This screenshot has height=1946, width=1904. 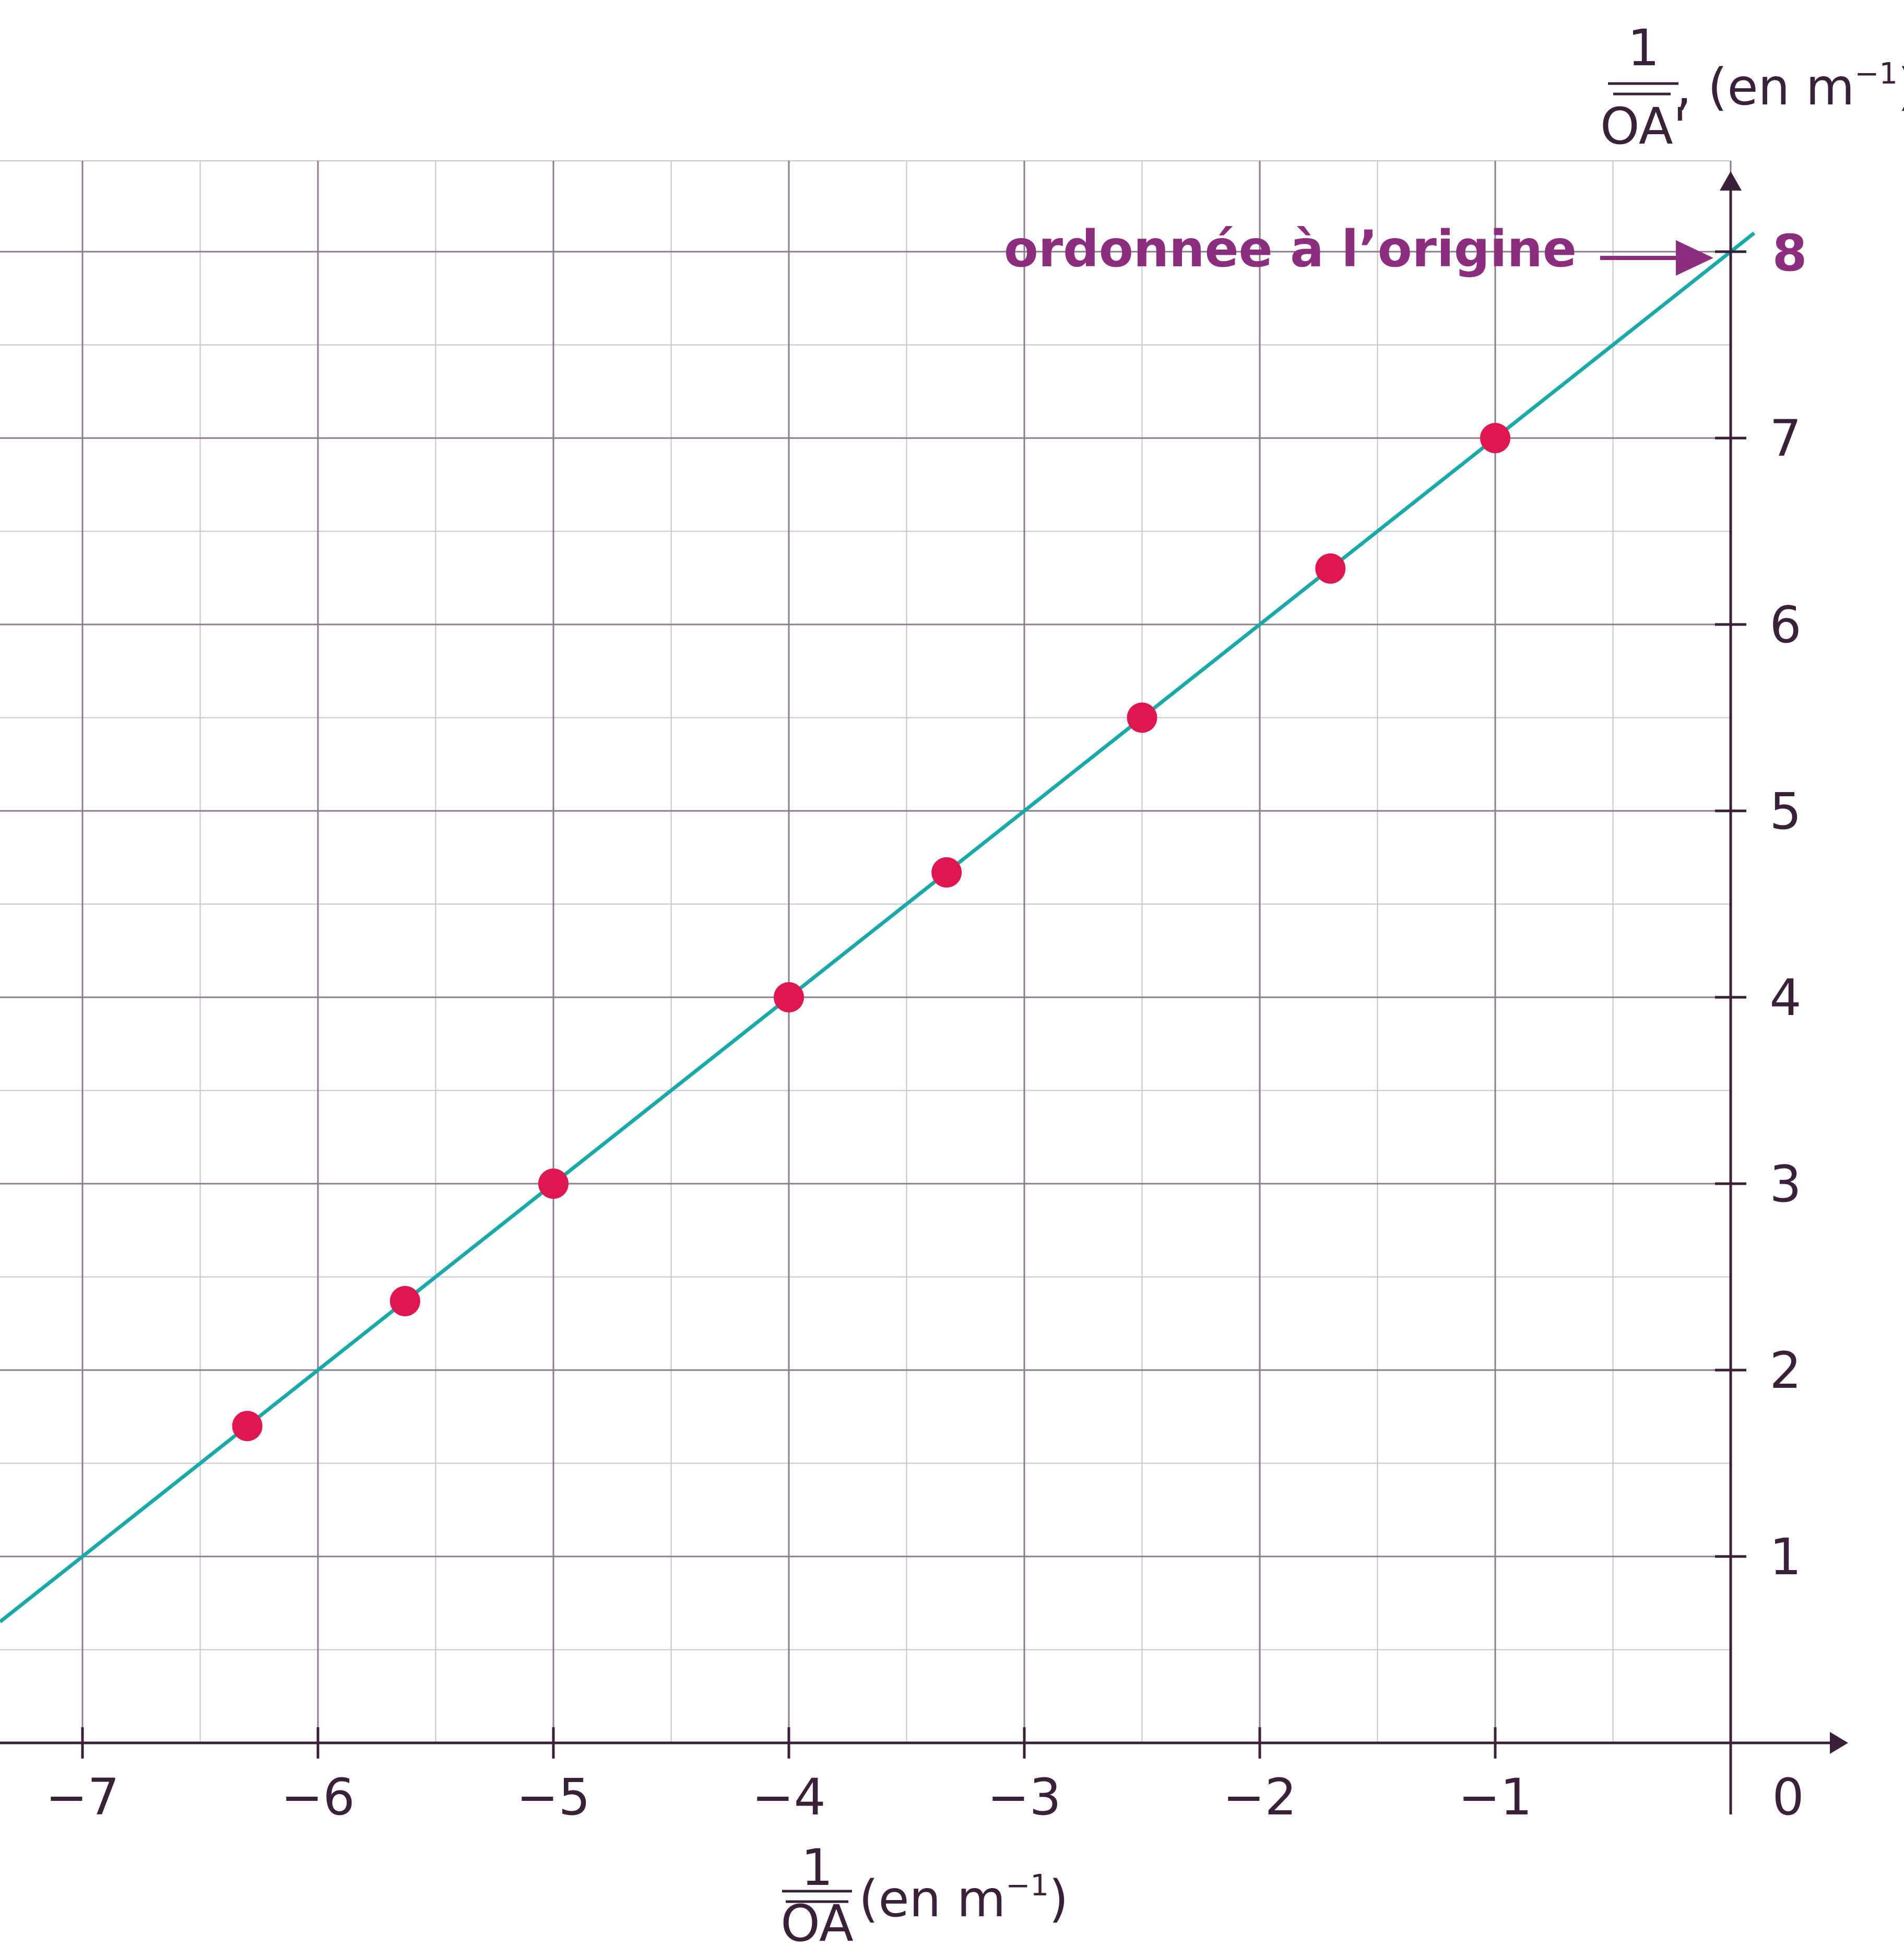 I want to click on y-axis-label-numerator: 1, so click(x=1643, y=48).